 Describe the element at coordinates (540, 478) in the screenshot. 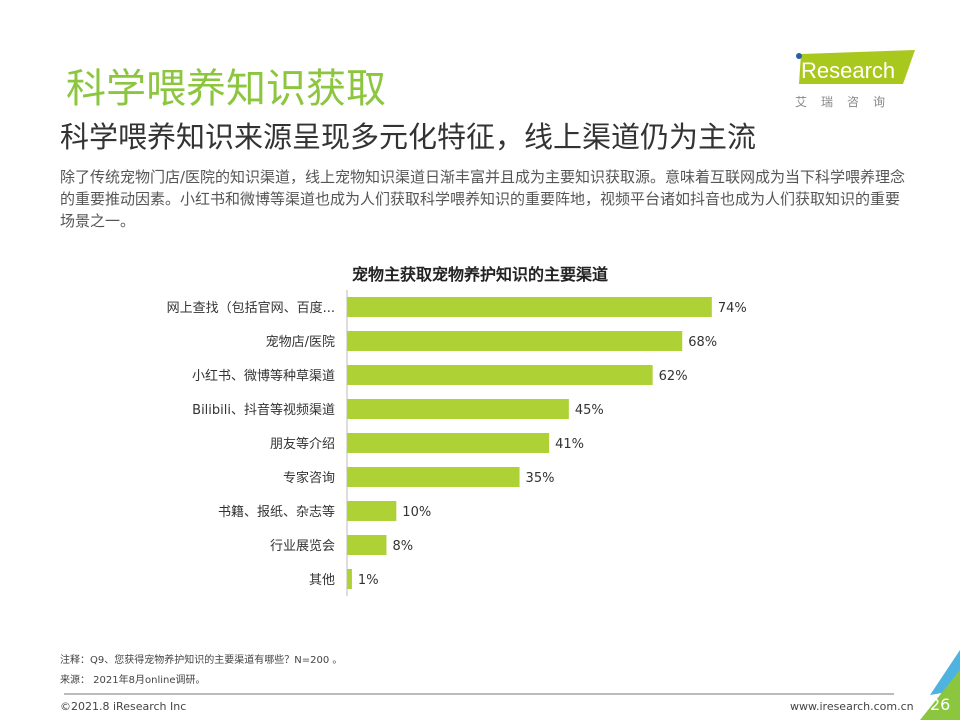

I see `data-label: 35%` at that location.